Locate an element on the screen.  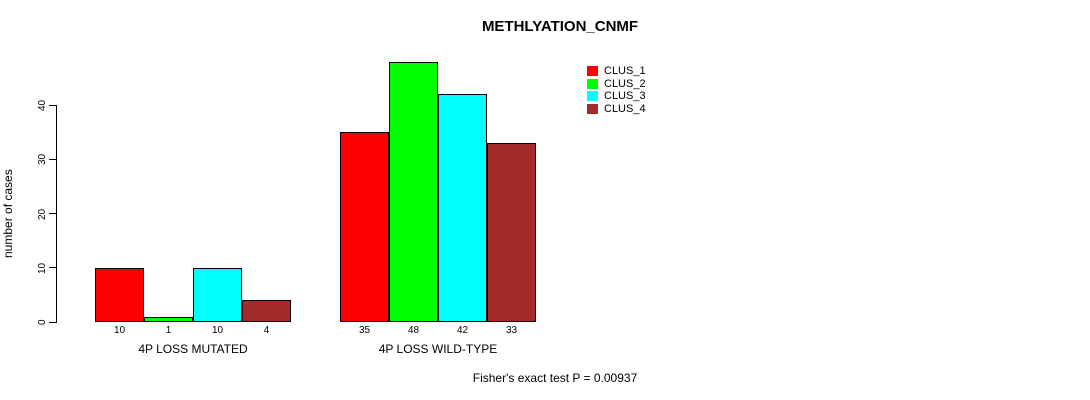
y-axis-label: number of cases is located at coordinates (8, 213).